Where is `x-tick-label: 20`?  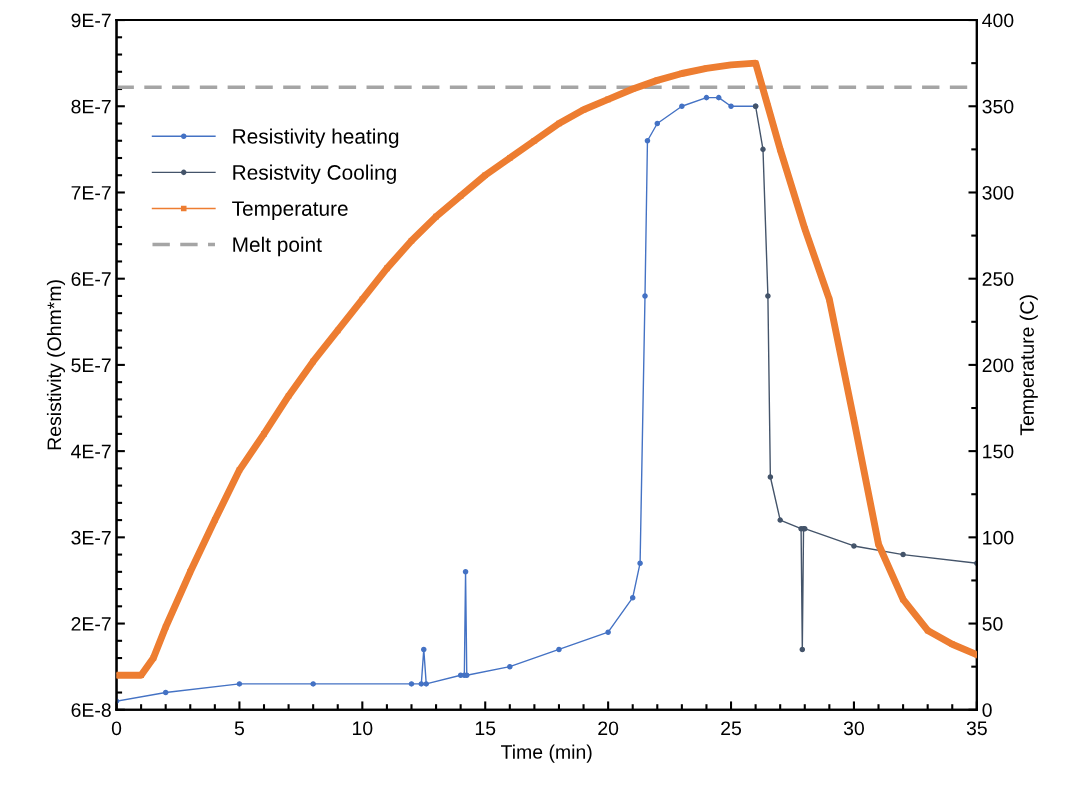 x-tick-label: 20 is located at coordinates (608, 728).